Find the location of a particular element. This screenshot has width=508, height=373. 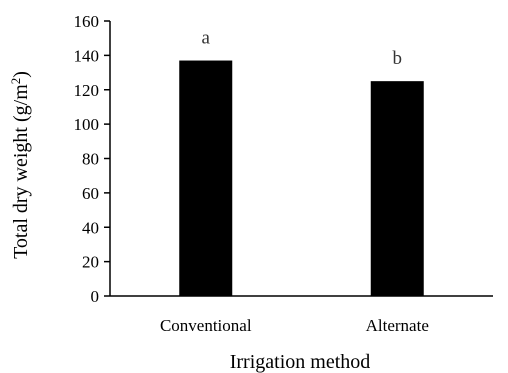

x-category-label: Conventional is located at coordinates (206, 325).